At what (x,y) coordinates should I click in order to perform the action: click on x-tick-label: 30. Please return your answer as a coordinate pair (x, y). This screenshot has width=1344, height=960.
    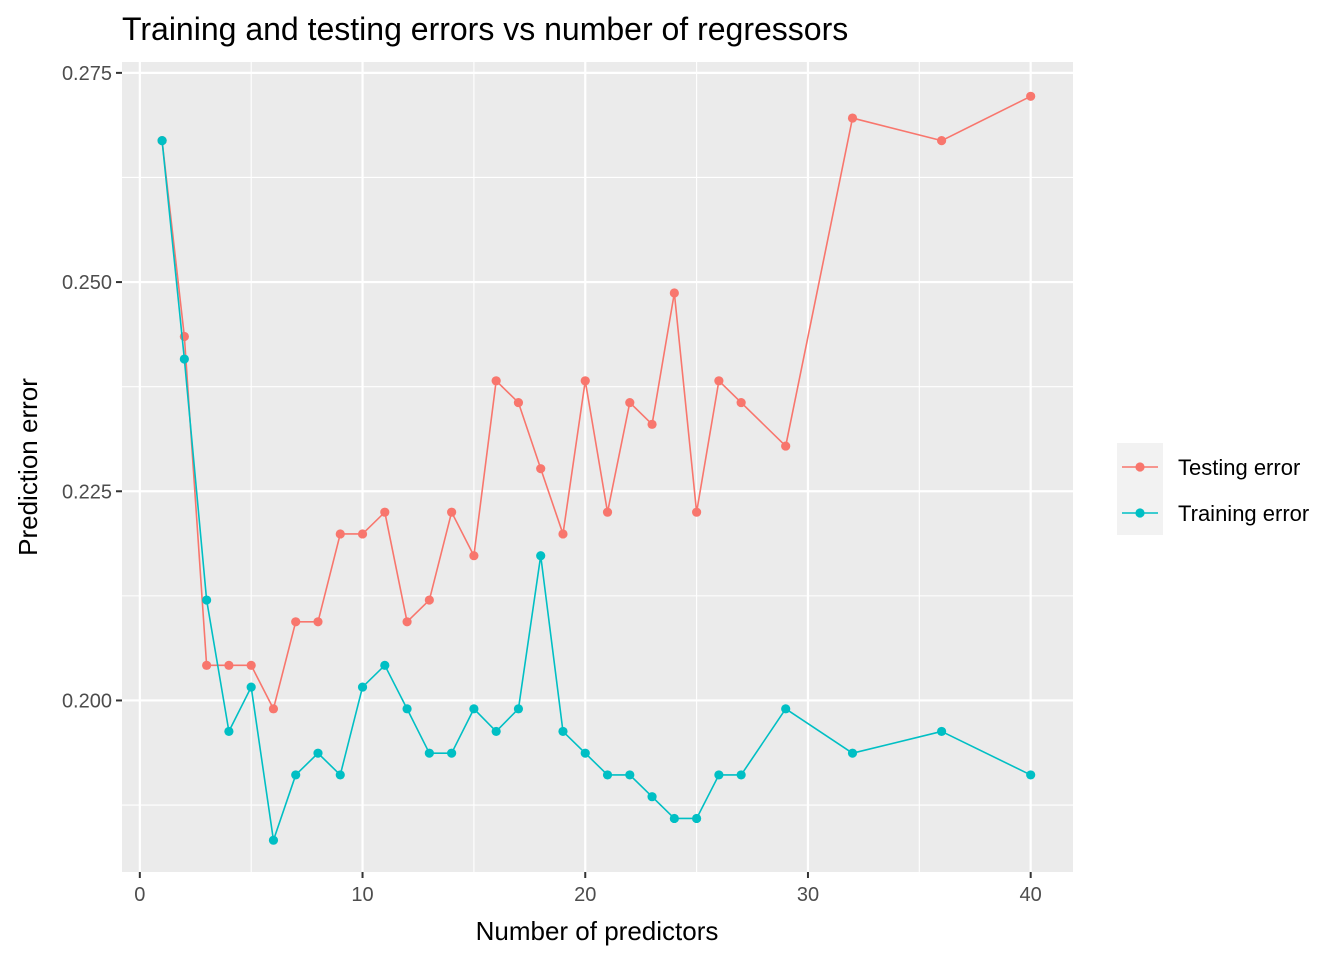
    Looking at the image, I should click on (808, 895).